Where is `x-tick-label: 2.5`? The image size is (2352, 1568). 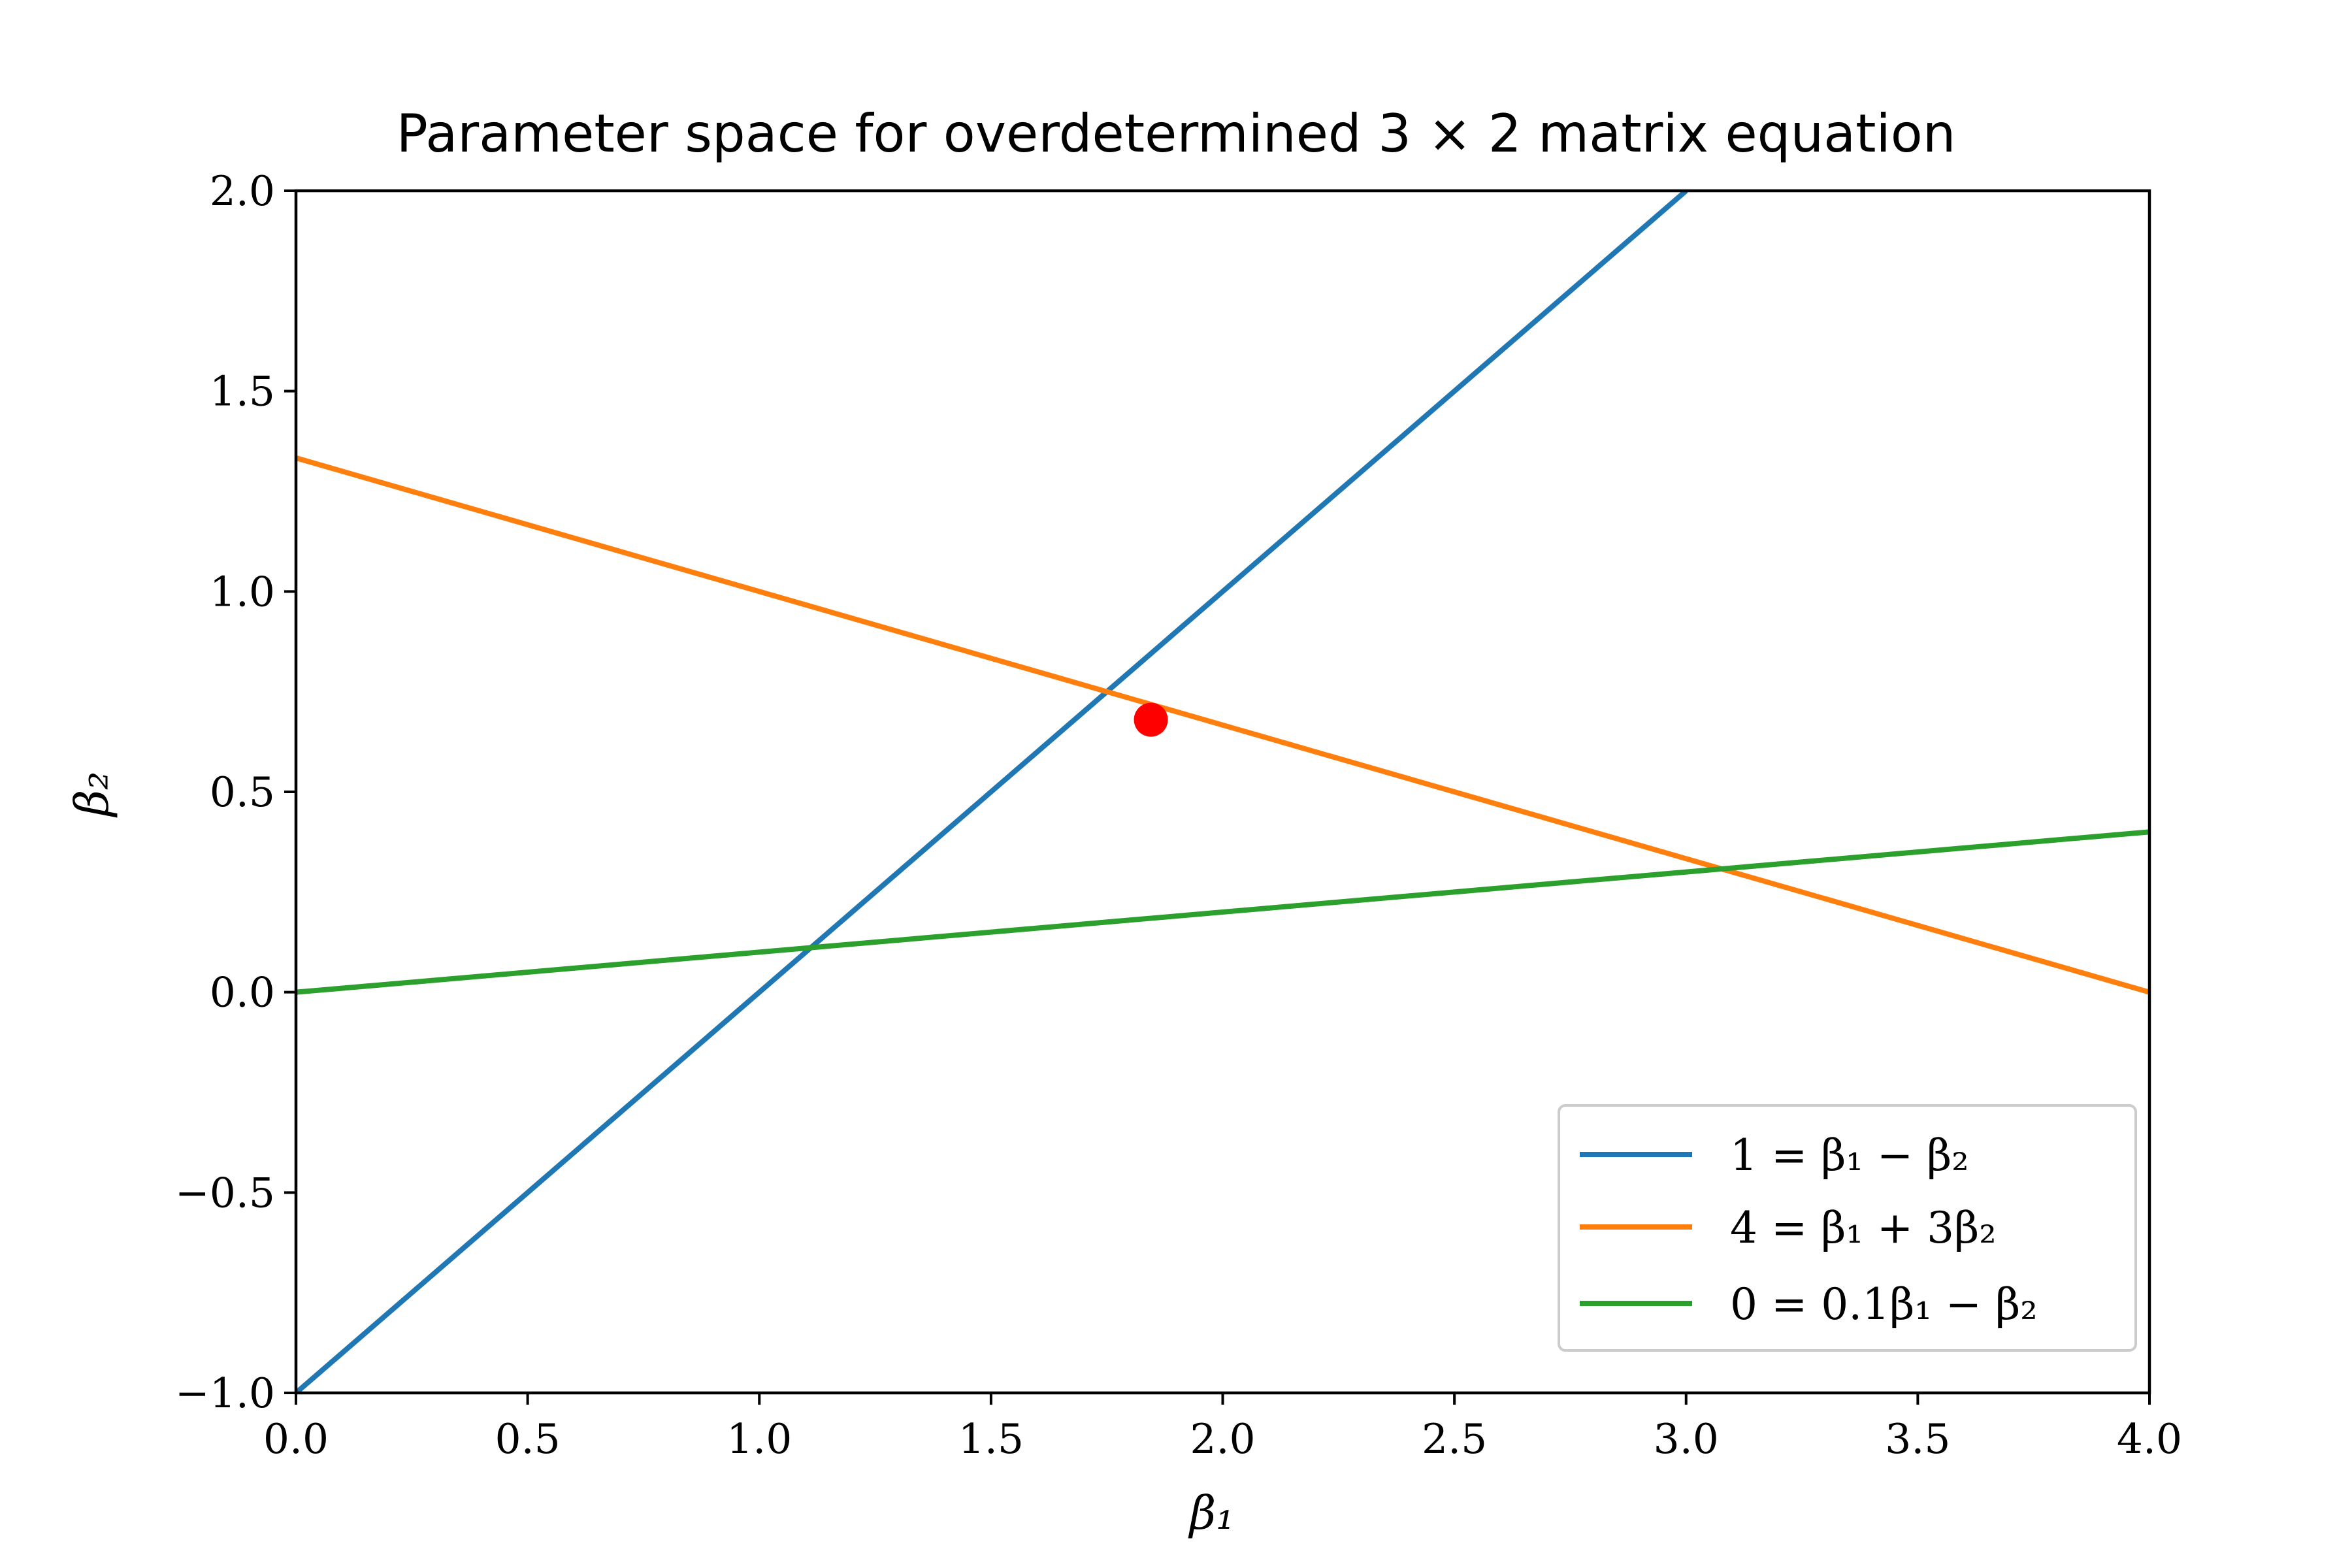
x-tick-label: 2.5 is located at coordinates (1454, 1439).